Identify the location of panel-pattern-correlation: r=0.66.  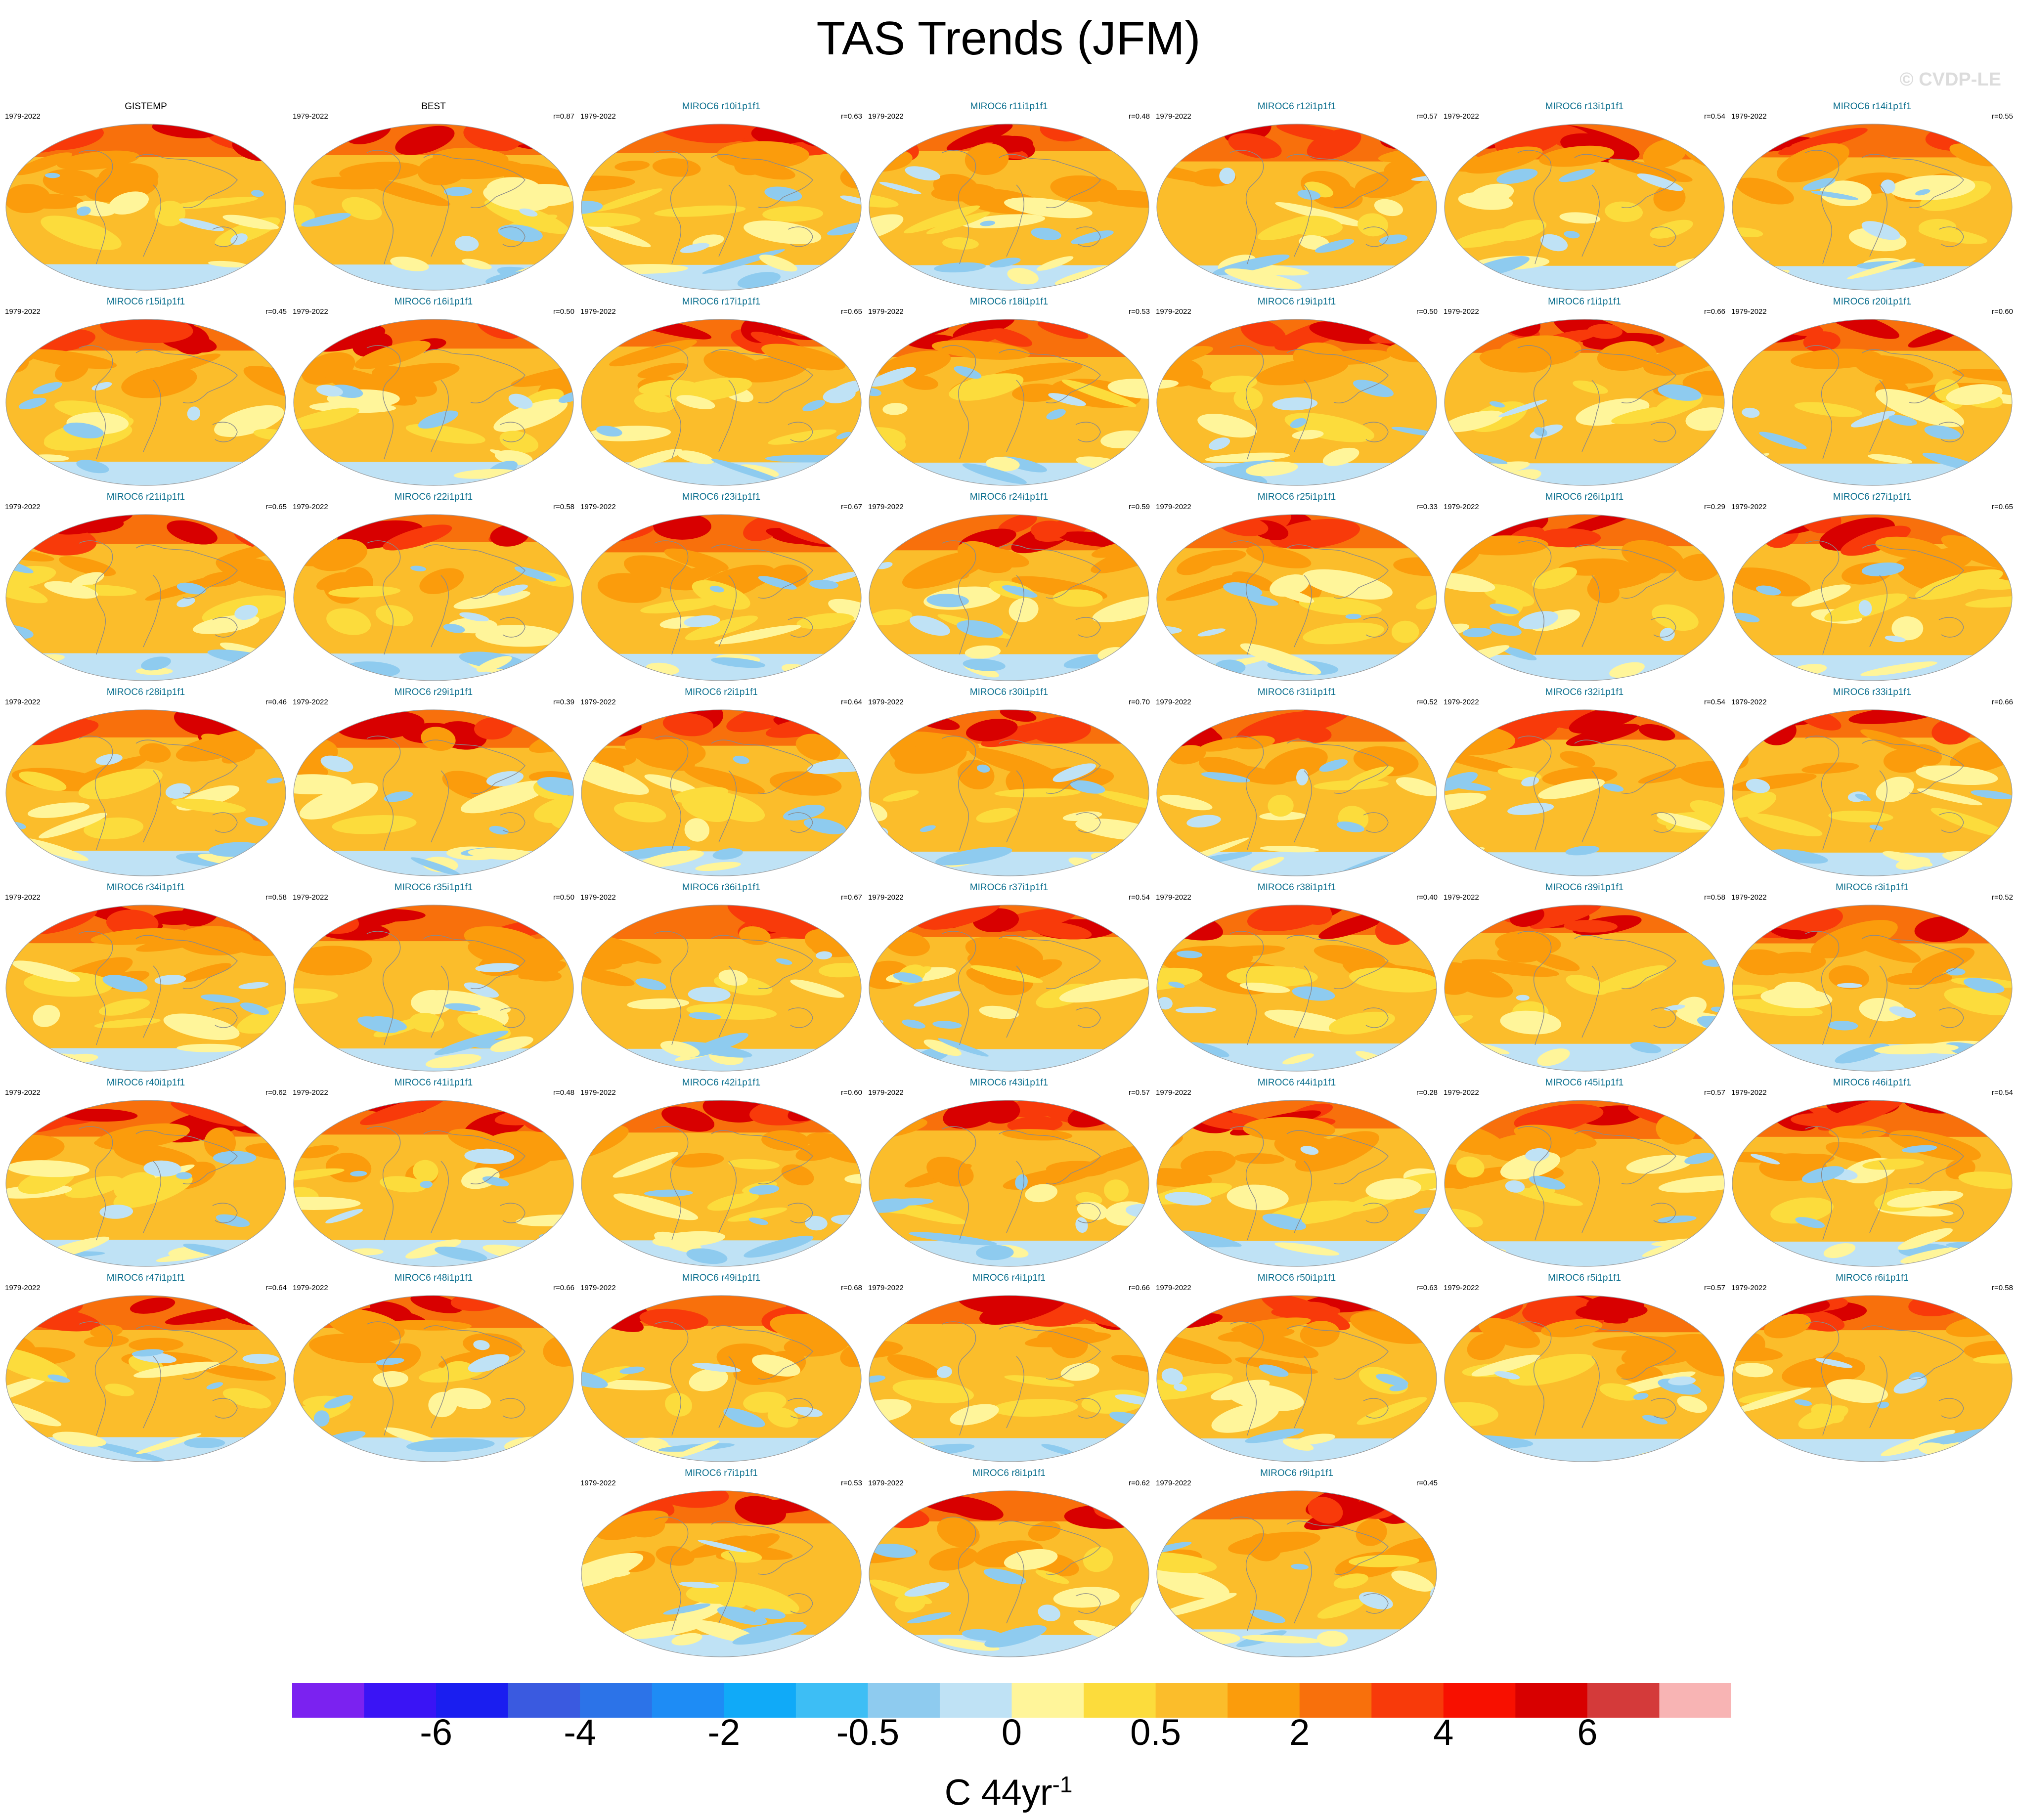
(2002, 702).